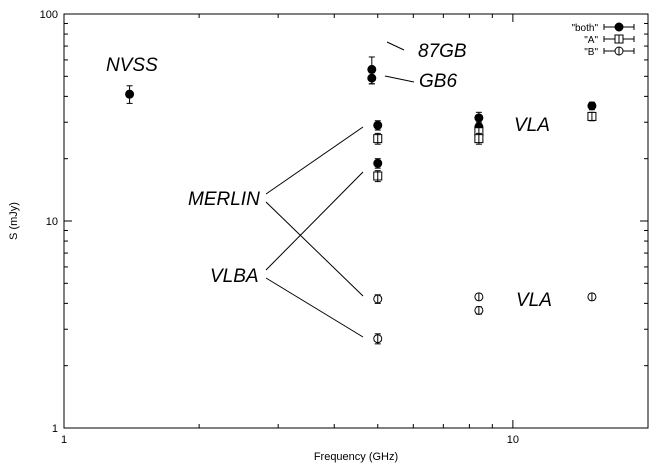  Describe the element at coordinates (591, 40) in the screenshot. I see `legend-label-a: "A"` at that location.